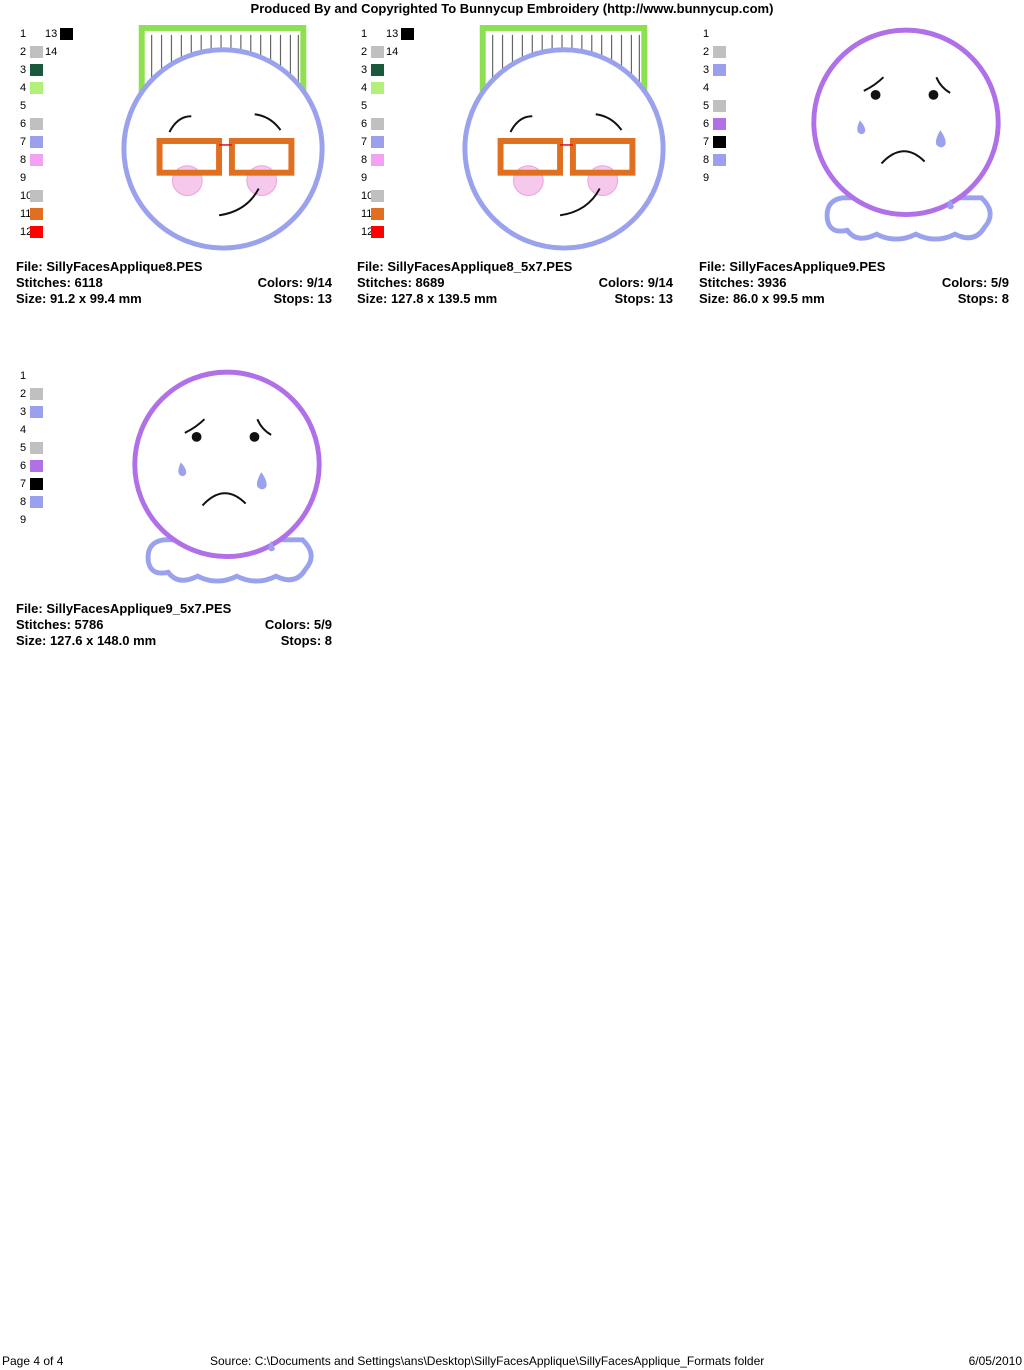 This screenshot has width=1024, height=1370. I want to click on stitch-count: Stitches: 8689, so click(401, 282).